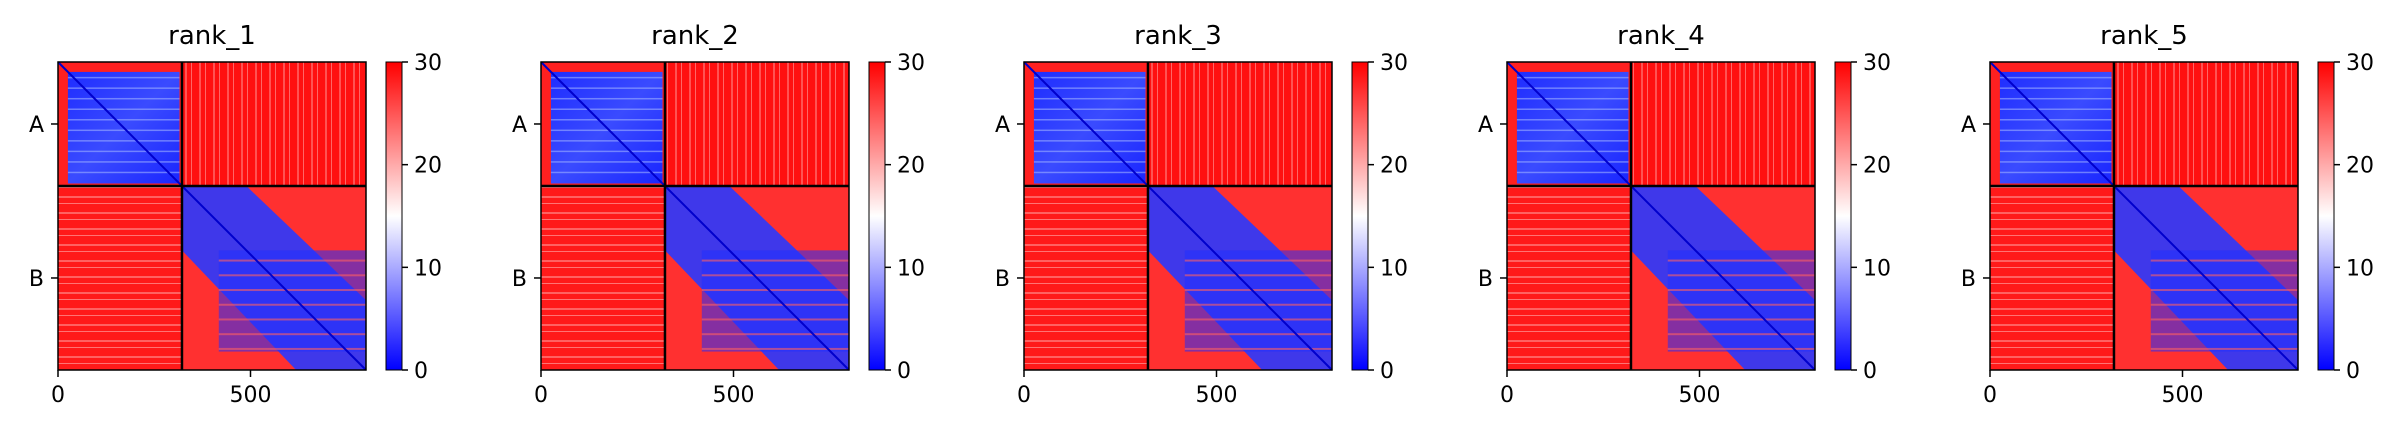 This screenshot has height=438, width=2401. What do you see at coordinates (1661, 36) in the screenshot?
I see `panel-title: rank_4` at bounding box center [1661, 36].